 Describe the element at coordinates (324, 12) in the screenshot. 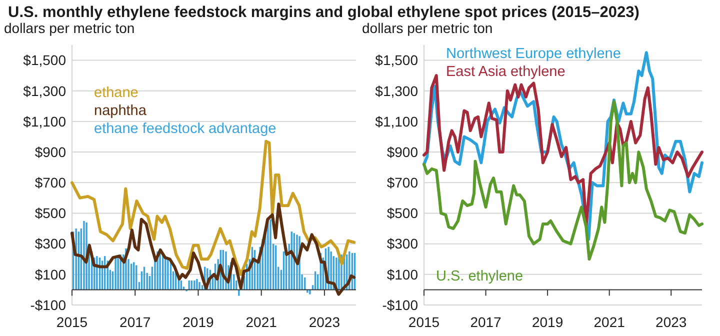

I see `chart-title: U.S. monthly ethylene feedstock margins and global ethylene spot prices (2015–2023)` at that location.